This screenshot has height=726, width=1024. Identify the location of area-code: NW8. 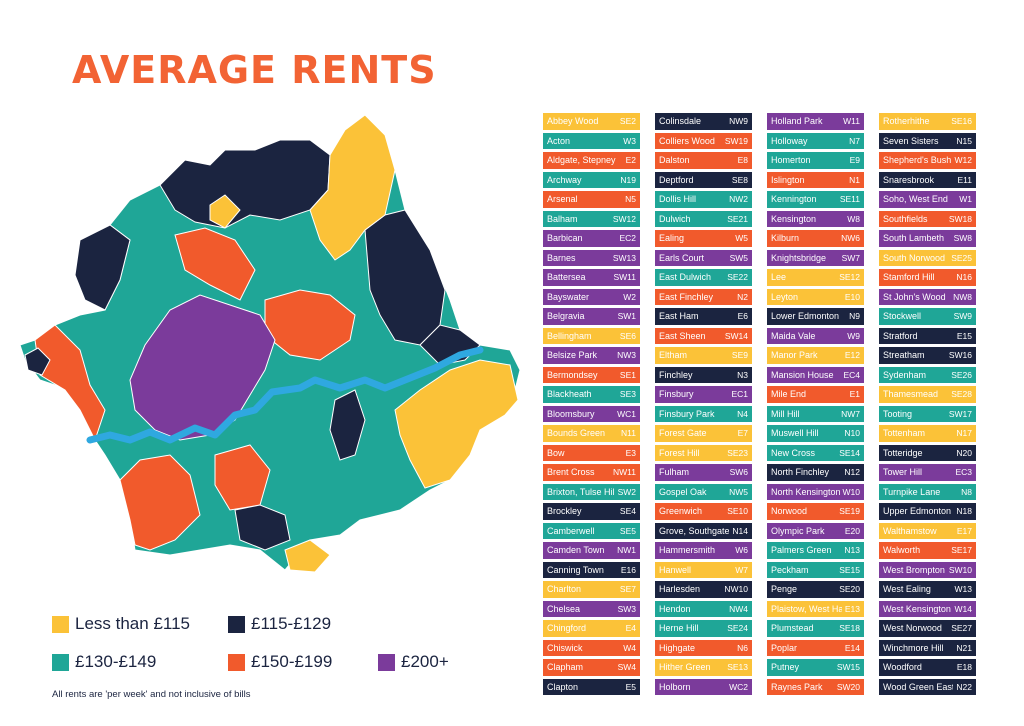
(962, 296).